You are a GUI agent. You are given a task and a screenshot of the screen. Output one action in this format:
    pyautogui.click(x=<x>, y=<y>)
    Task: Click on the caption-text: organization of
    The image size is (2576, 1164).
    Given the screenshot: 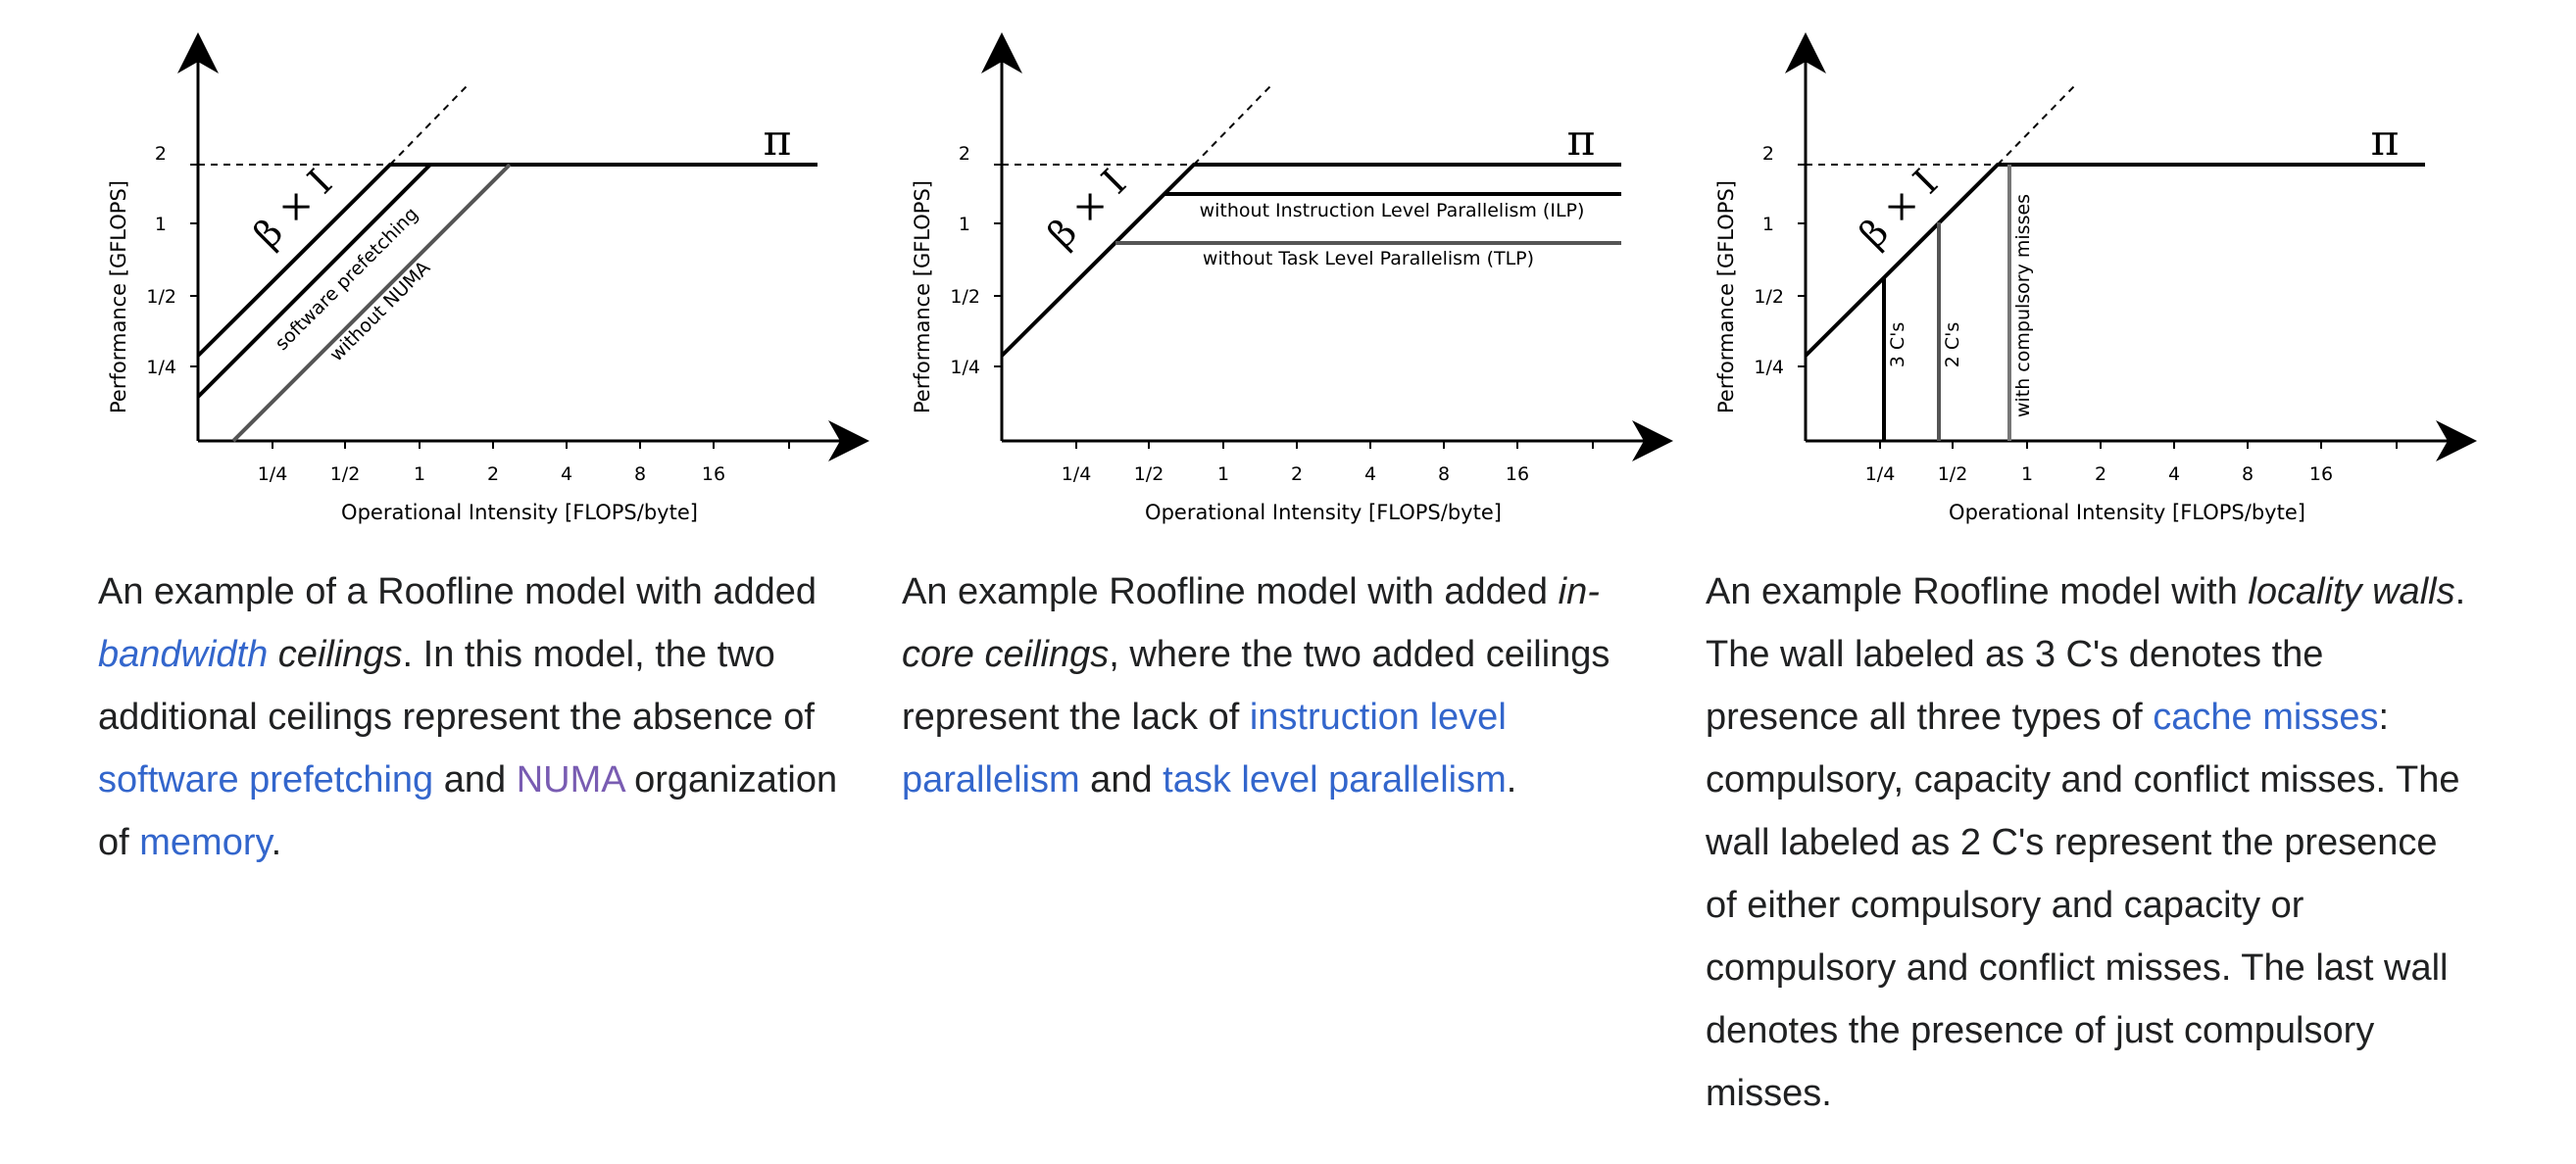 What is the action you would take?
    pyautogui.click(x=468, y=811)
    